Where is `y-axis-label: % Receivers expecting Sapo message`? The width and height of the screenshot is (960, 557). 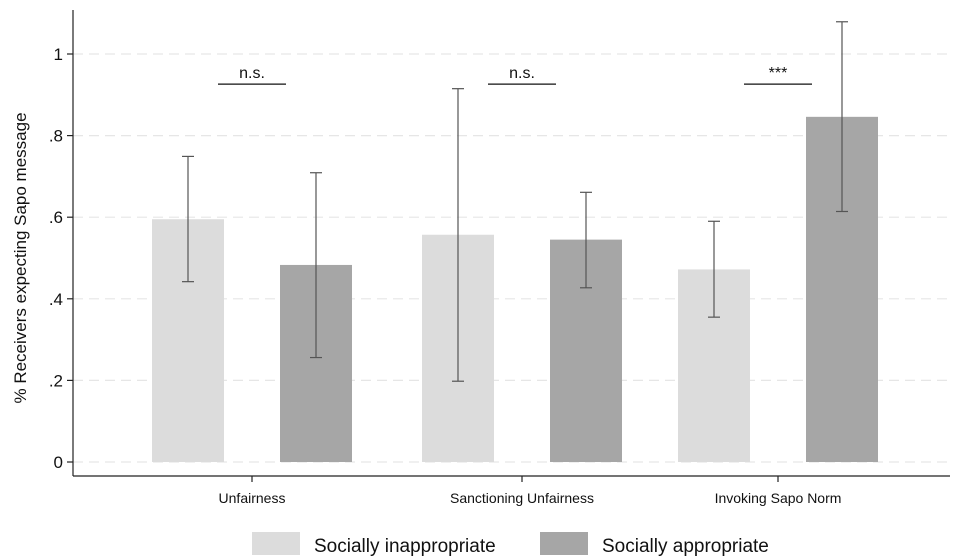 y-axis-label: % Receivers expecting Sapo message is located at coordinates (20, 257).